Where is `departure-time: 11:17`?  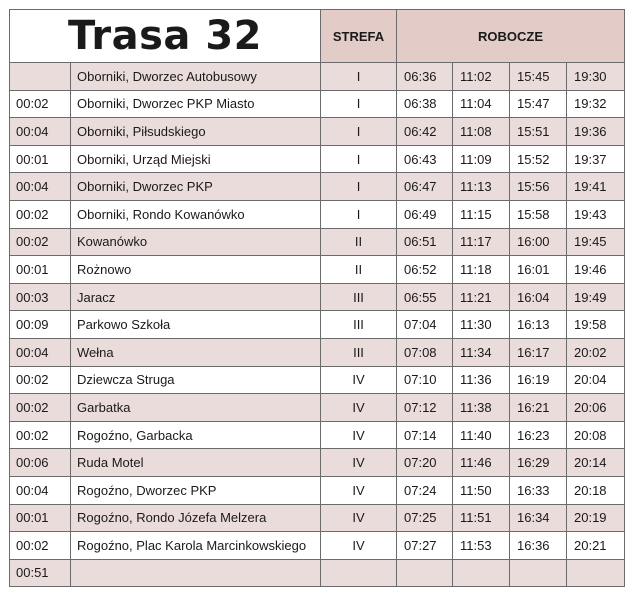
departure-time: 11:17 is located at coordinates (481, 242).